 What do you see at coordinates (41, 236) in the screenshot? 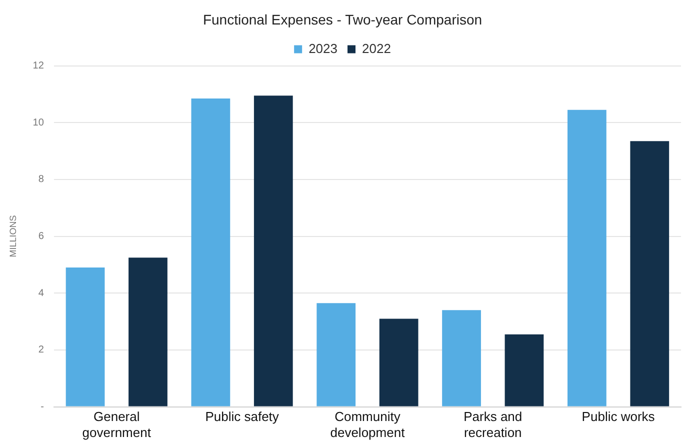
I see `y-tick-label: 6` at bounding box center [41, 236].